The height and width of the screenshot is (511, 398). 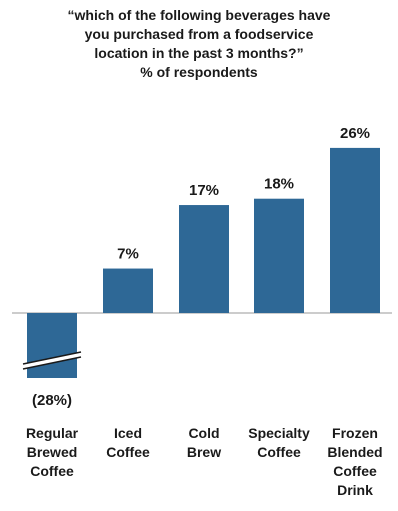 I want to click on value-label-4: 18%, so click(x=279, y=184).